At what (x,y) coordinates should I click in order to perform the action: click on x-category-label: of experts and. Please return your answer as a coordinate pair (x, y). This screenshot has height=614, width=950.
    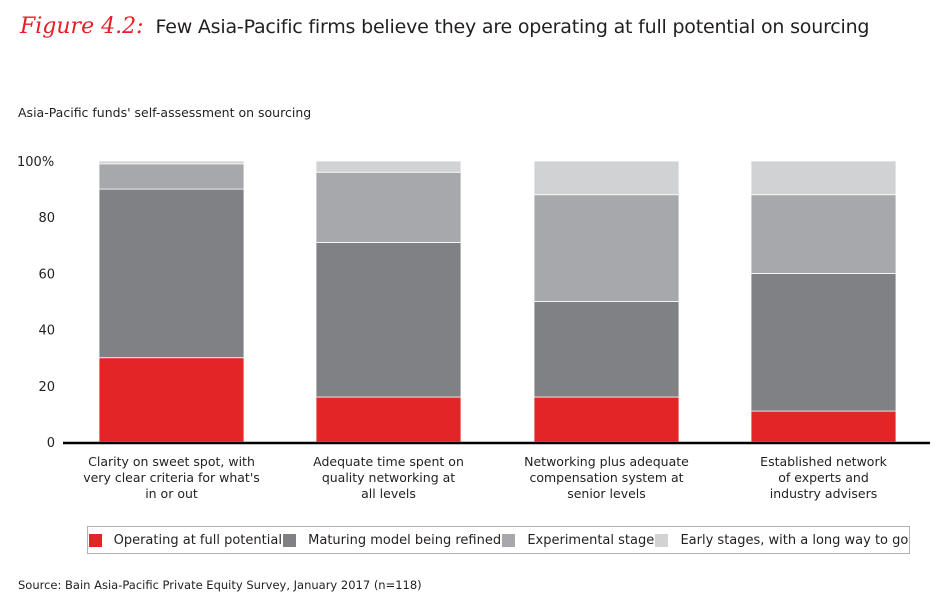
    Looking at the image, I should click on (823, 477).